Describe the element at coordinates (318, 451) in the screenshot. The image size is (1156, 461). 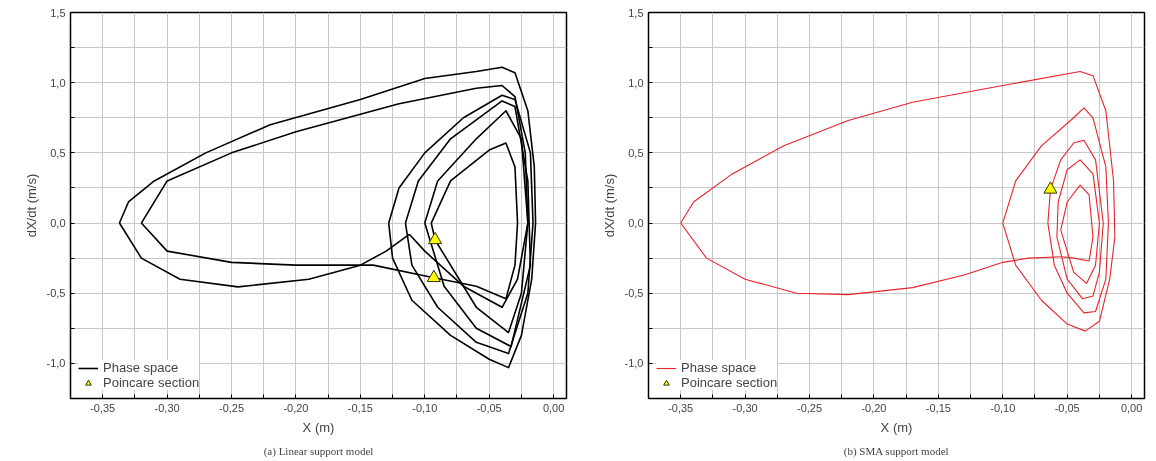
I see `text: (a) Linear support model` at that location.